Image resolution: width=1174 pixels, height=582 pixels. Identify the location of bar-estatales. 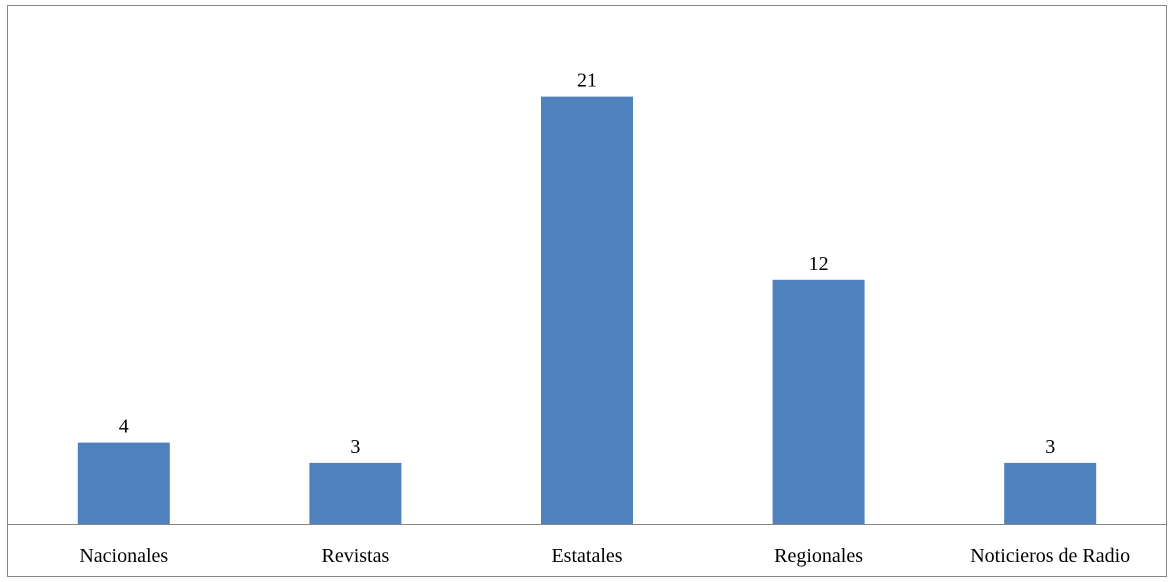
(587, 310).